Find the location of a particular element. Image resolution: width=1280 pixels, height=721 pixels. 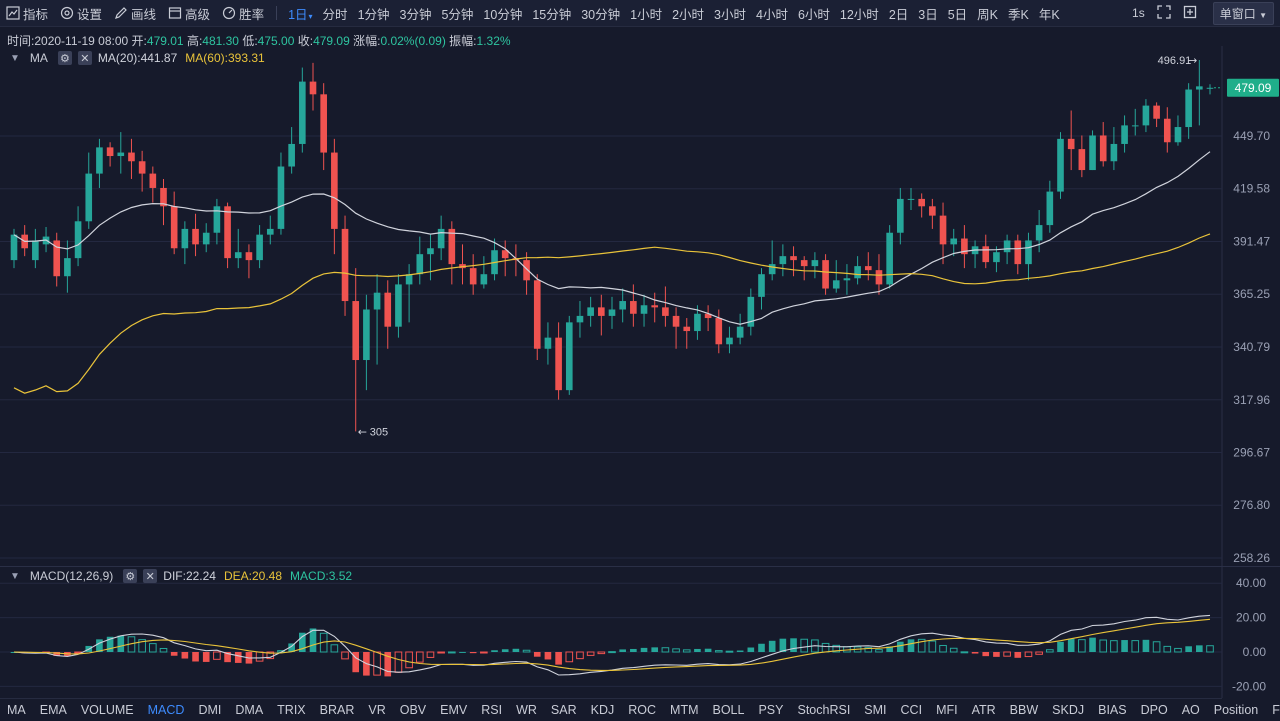

indicator-tab-bbw: BBW is located at coordinates (1024, 710).